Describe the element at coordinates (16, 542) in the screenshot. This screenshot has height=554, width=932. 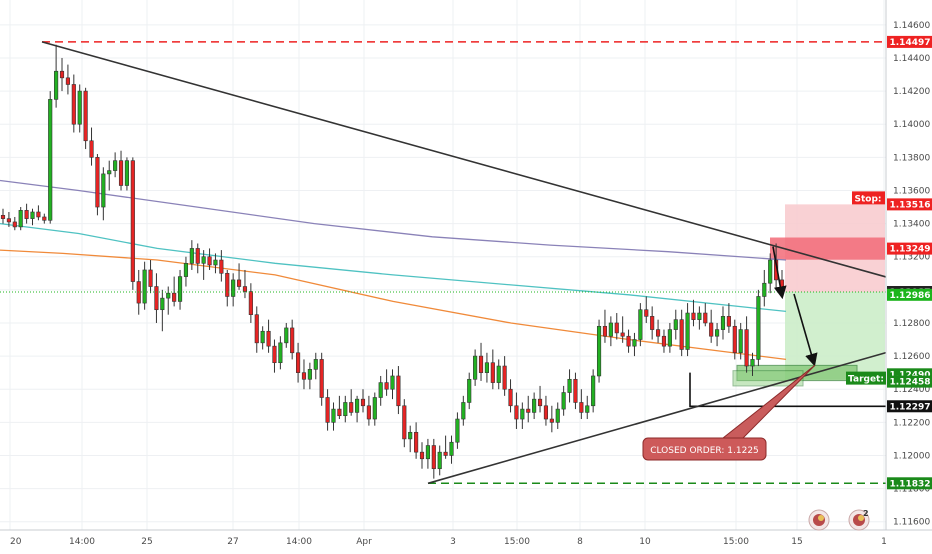
I see `x-tick-label: 20` at that location.